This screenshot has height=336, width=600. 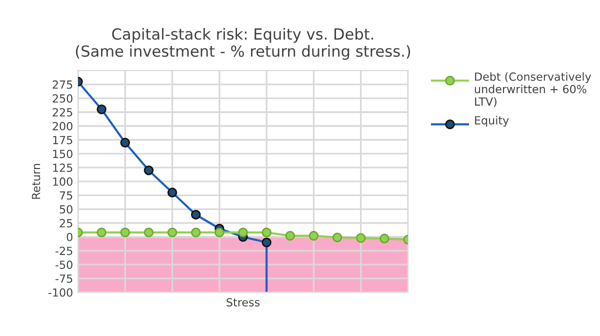 I want to click on y-tick-label: 100, so click(x=62, y=181).